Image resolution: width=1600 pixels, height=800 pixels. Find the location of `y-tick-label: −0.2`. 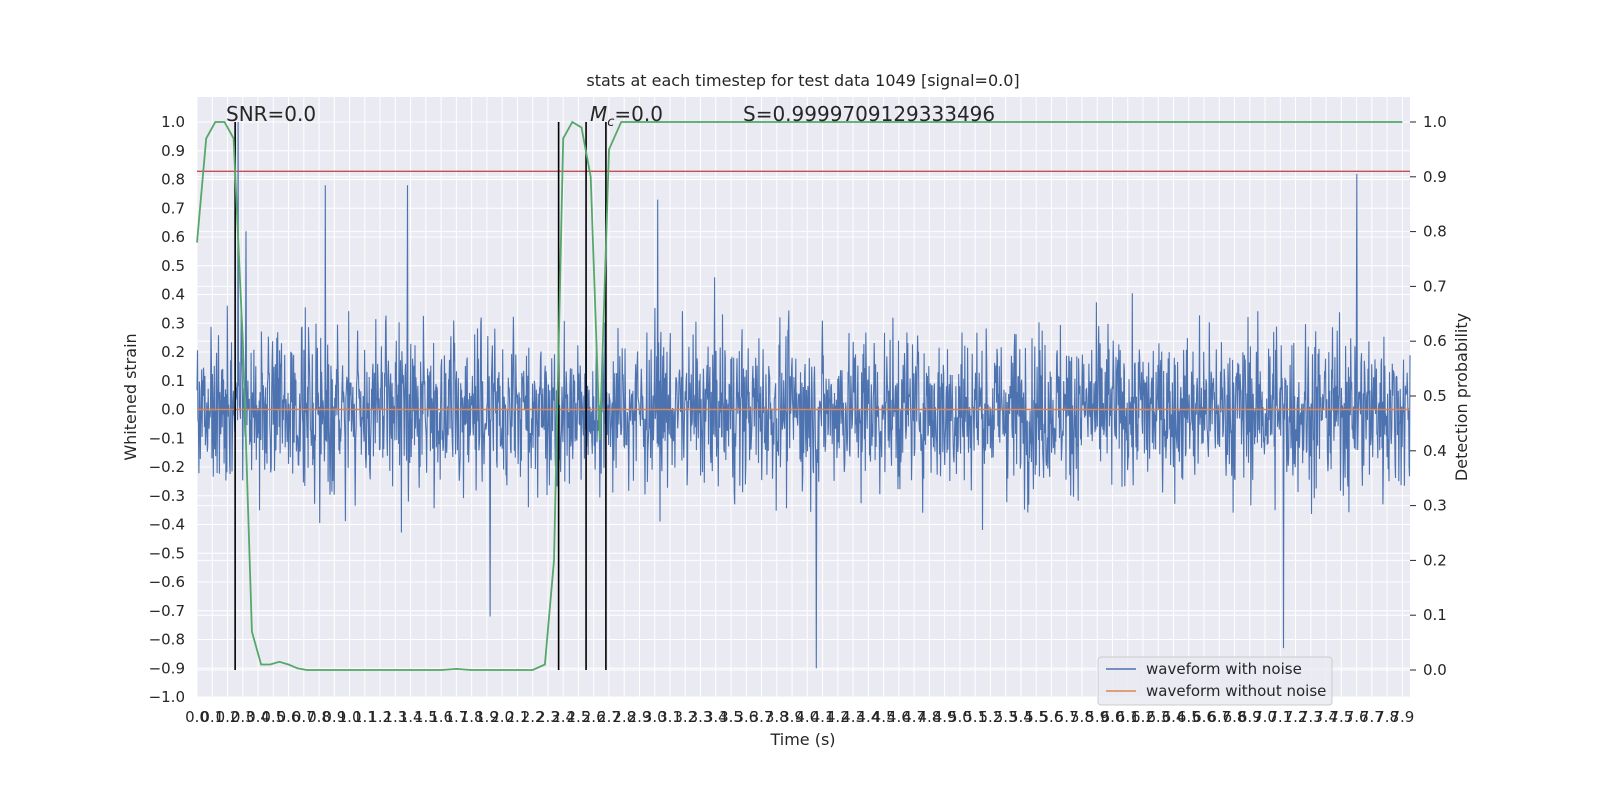

y-tick-label: −0.2 is located at coordinates (167, 467).